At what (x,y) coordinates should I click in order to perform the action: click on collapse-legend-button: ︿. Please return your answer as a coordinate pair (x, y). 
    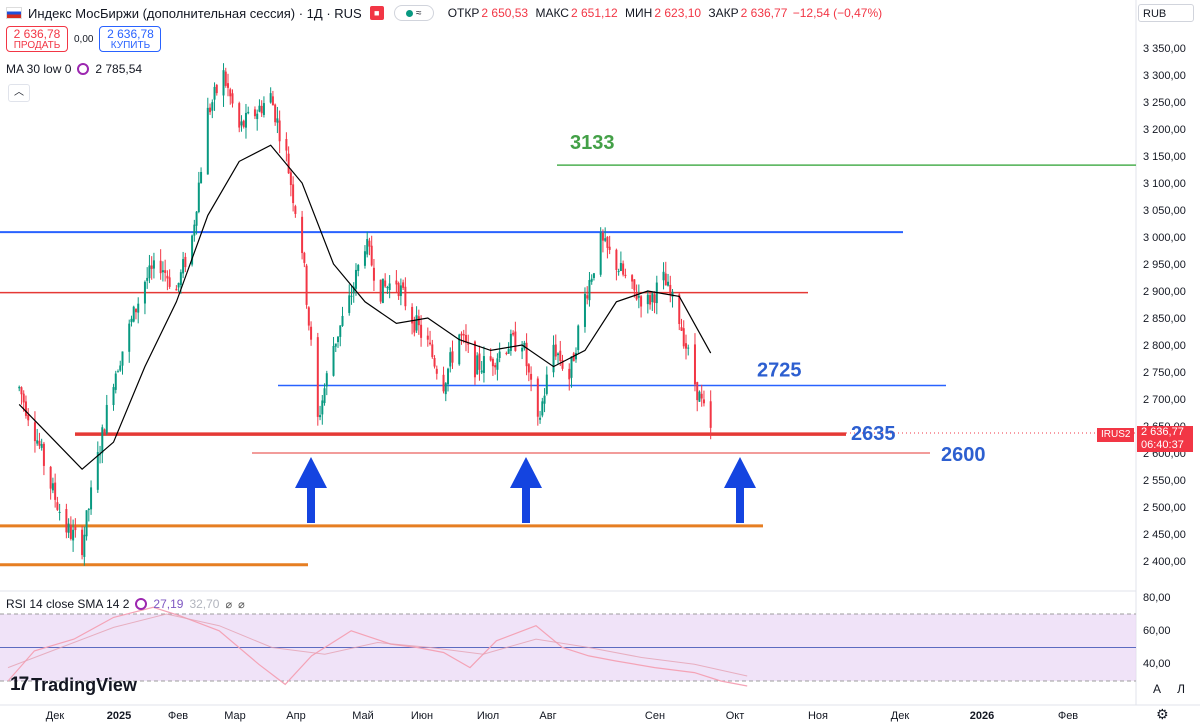
    Looking at the image, I should click on (19, 93).